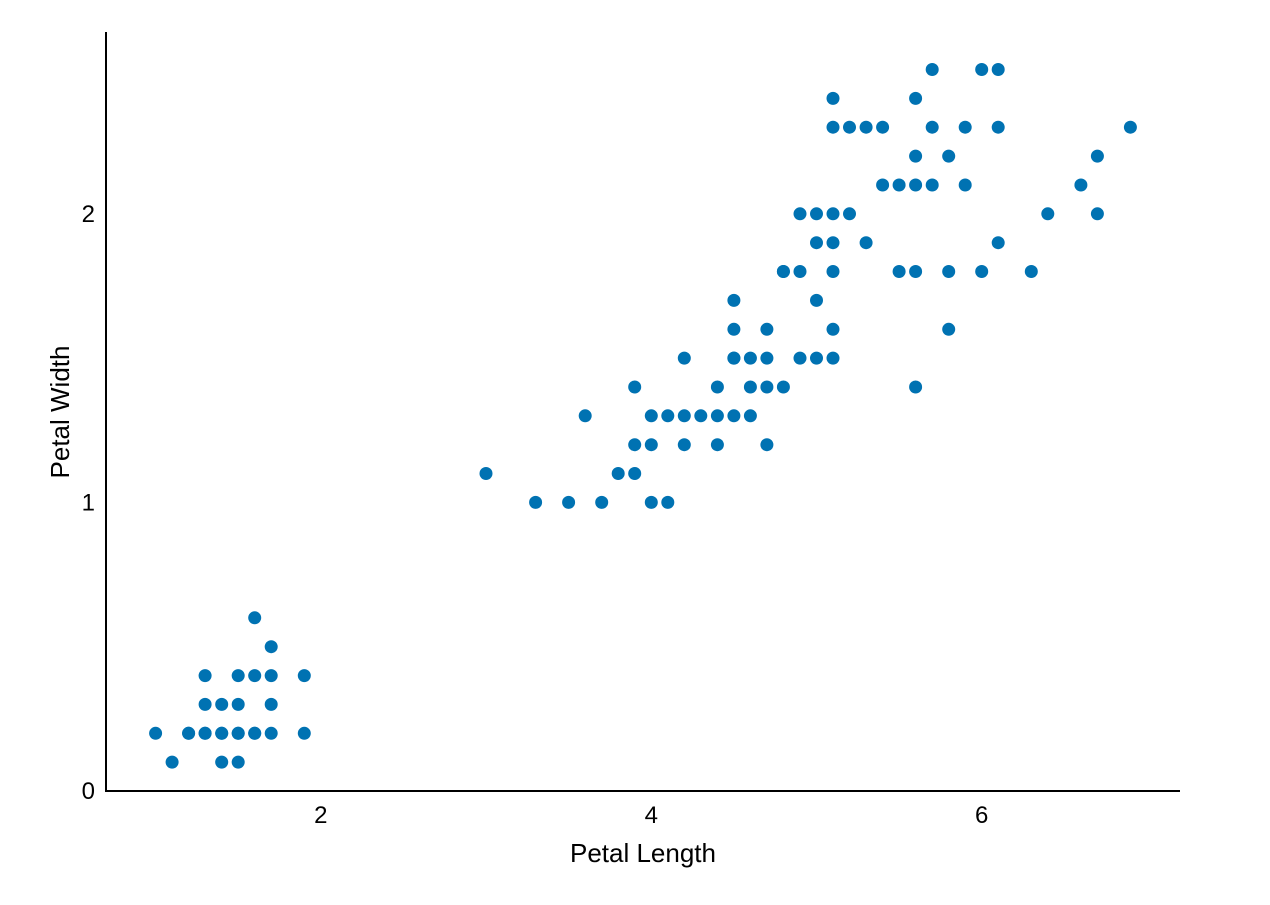 Image resolution: width=1270 pixels, height=905 pixels. I want to click on x-tick-label: 4, so click(651, 815).